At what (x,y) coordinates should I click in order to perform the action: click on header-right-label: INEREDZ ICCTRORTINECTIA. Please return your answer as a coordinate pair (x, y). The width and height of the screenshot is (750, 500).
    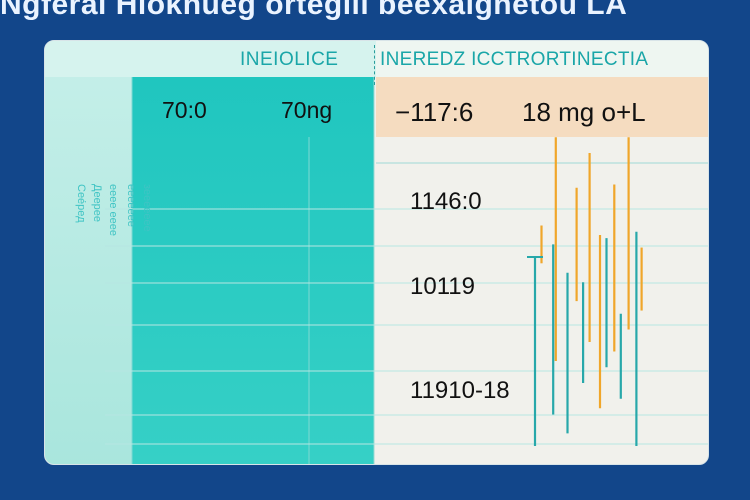
    Looking at the image, I should click on (514, 59).